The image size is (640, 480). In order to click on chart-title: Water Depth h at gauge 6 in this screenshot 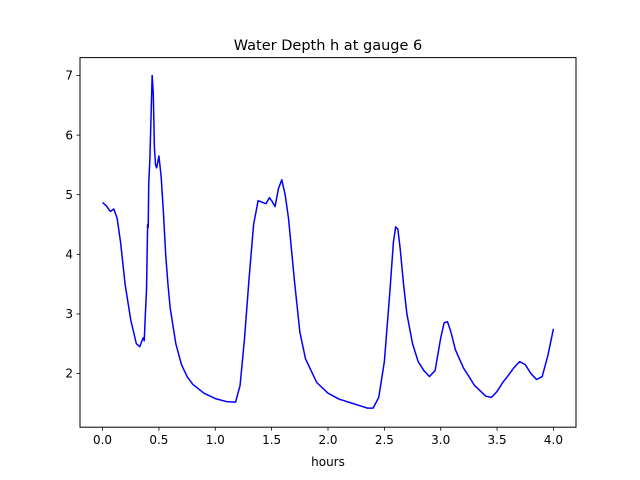, I will do `click(328, 46)`.